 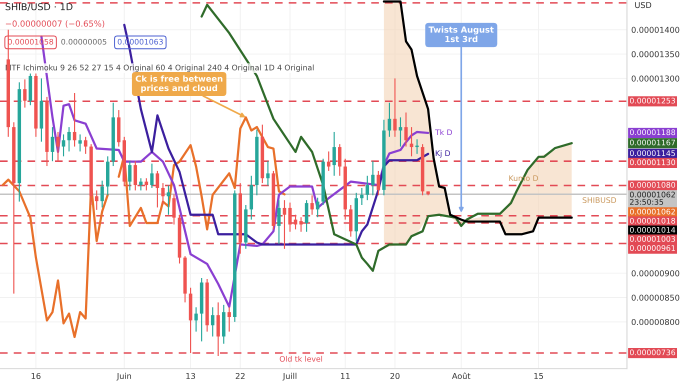 I want to click on x-tick-label: Août, so click(x=461, y=376).